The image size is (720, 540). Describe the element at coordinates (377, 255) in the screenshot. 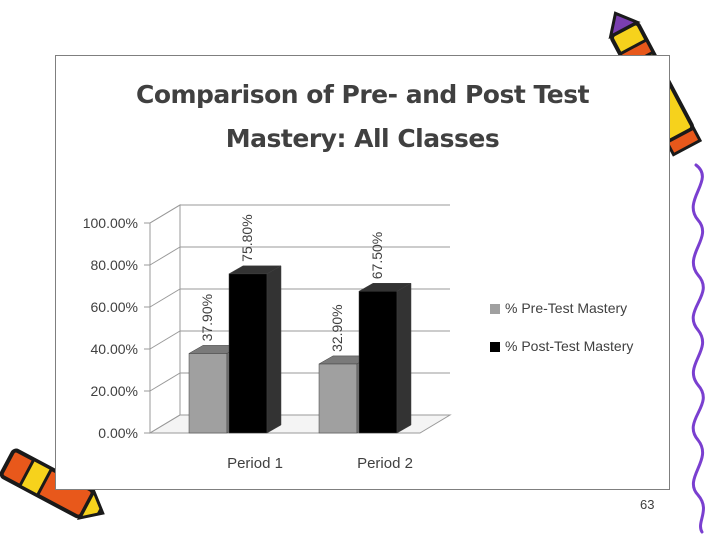

I see `data-label: 67.50%` at that location.